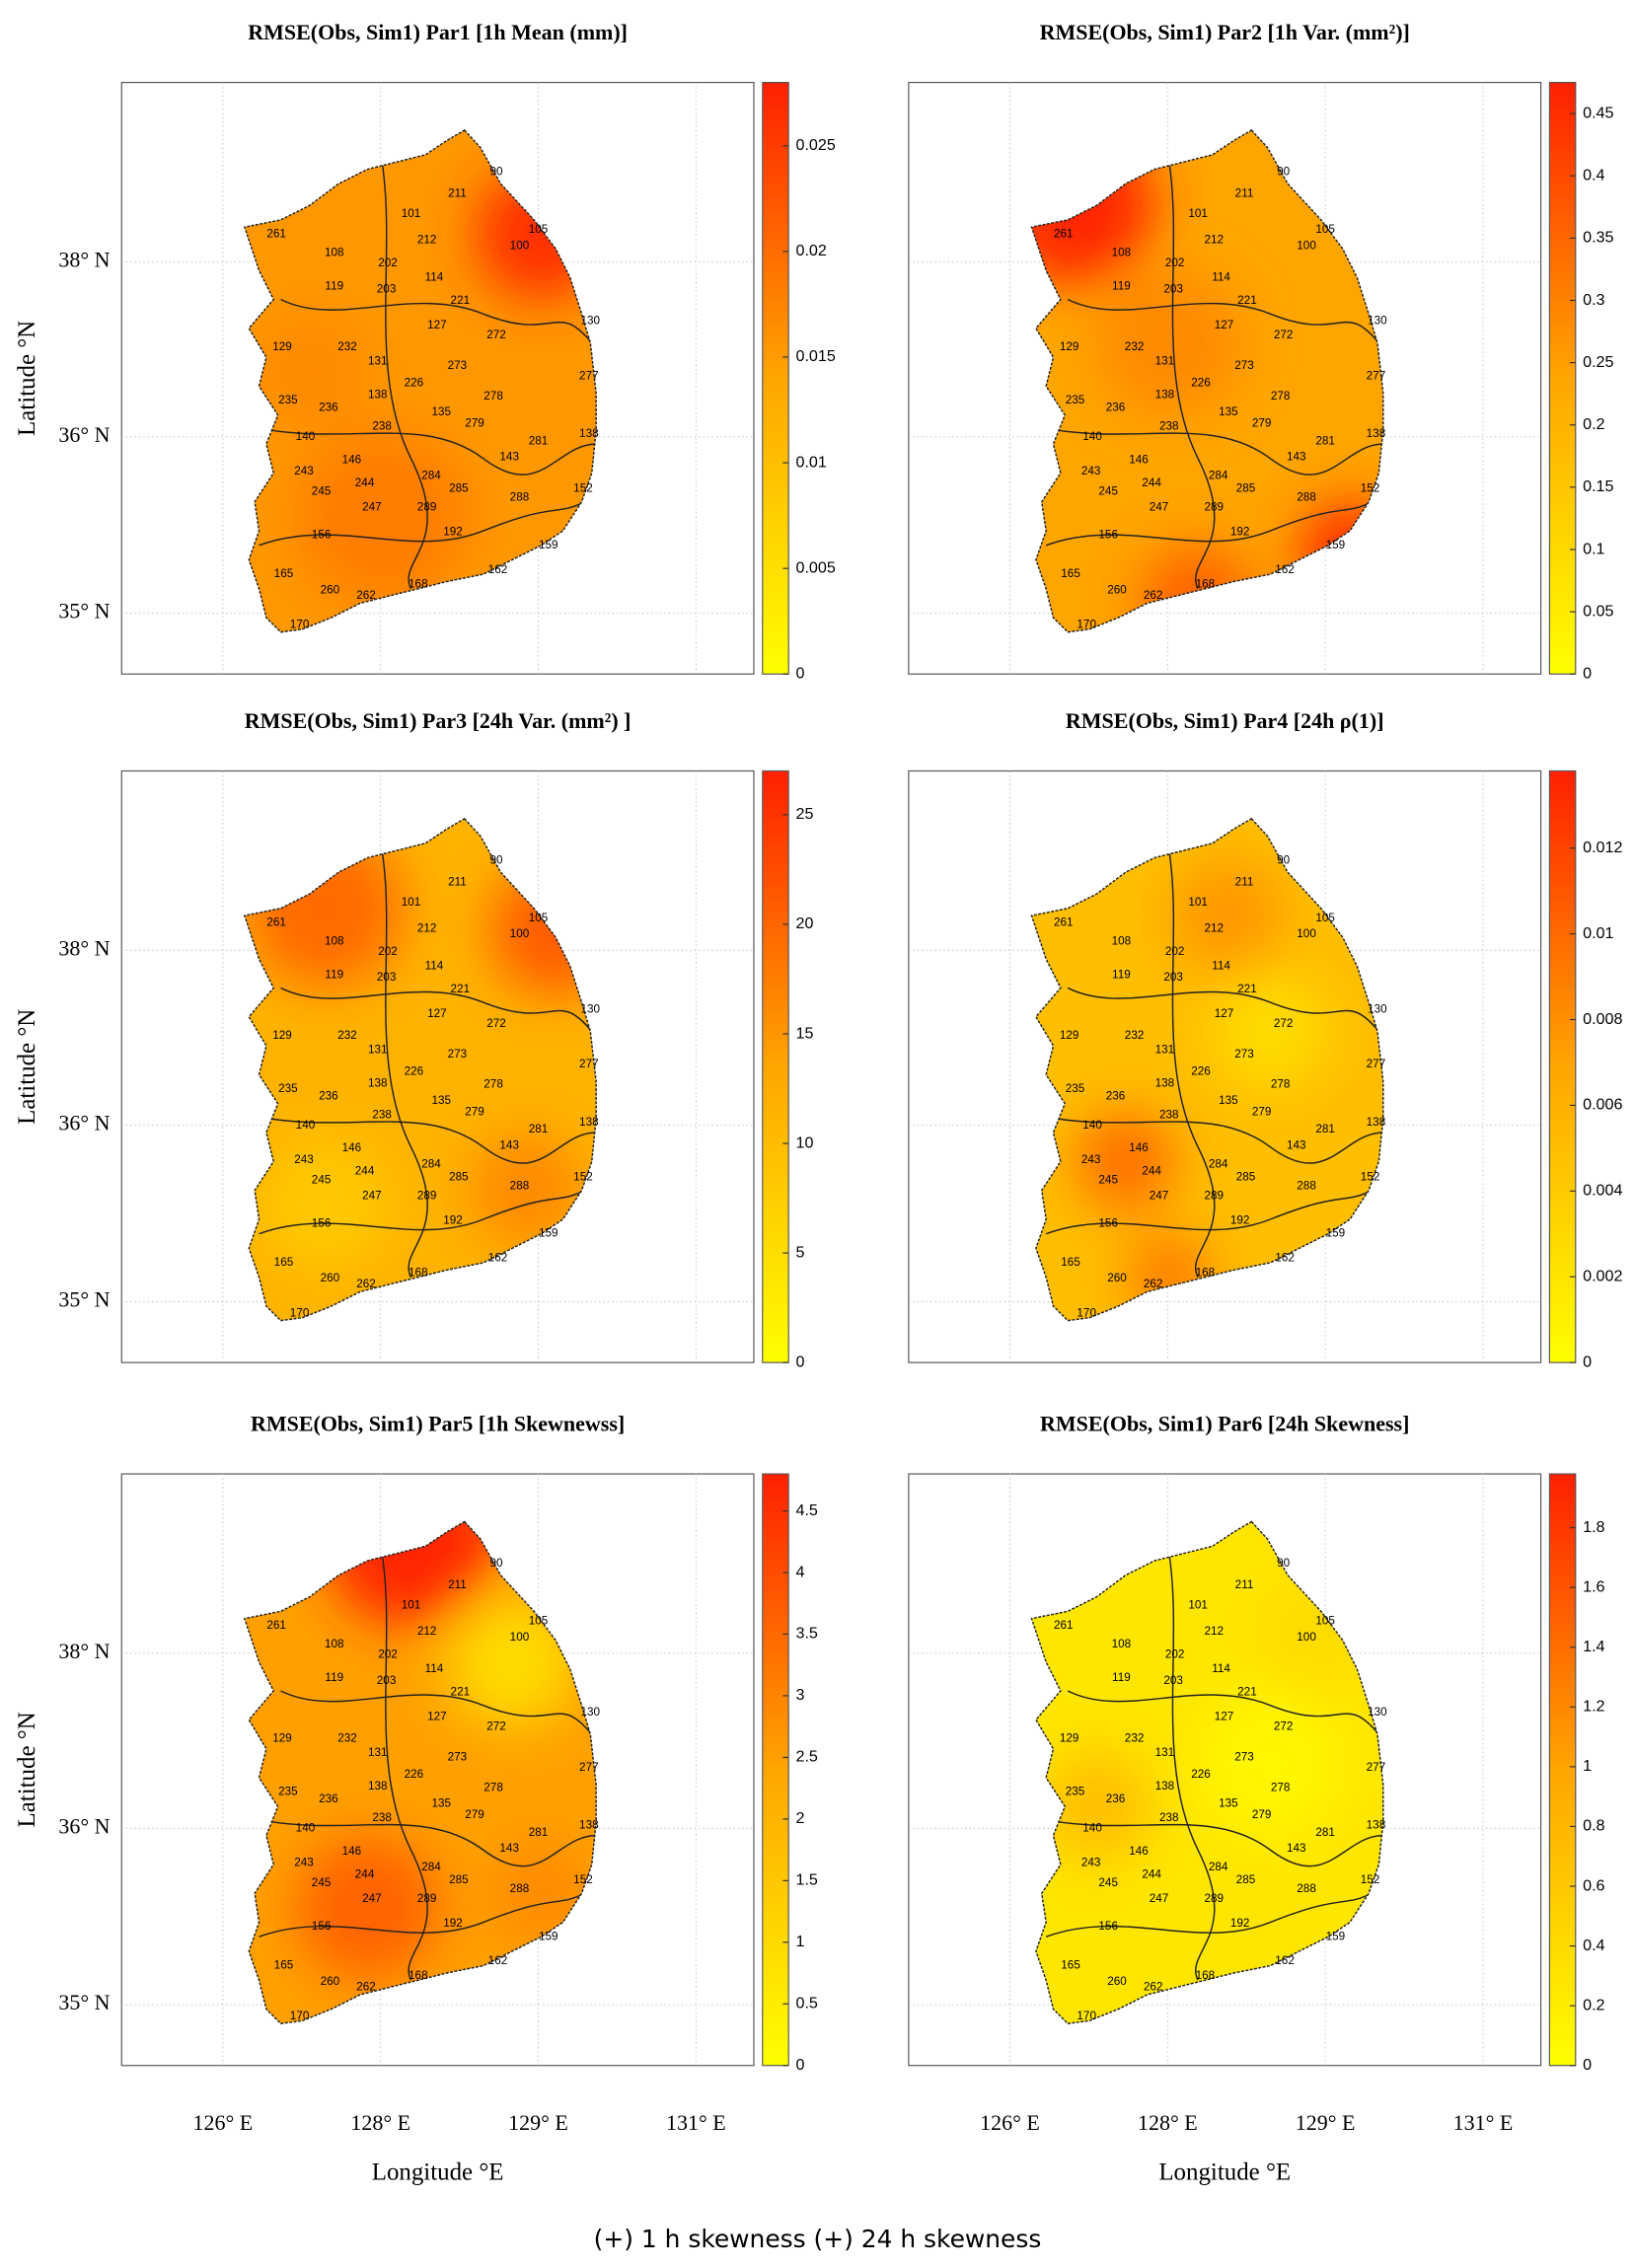 The height and width of the screenshot is (2268, 1635). I want to click on colorbar-tick-label: 0.05, so click(1598, 611).